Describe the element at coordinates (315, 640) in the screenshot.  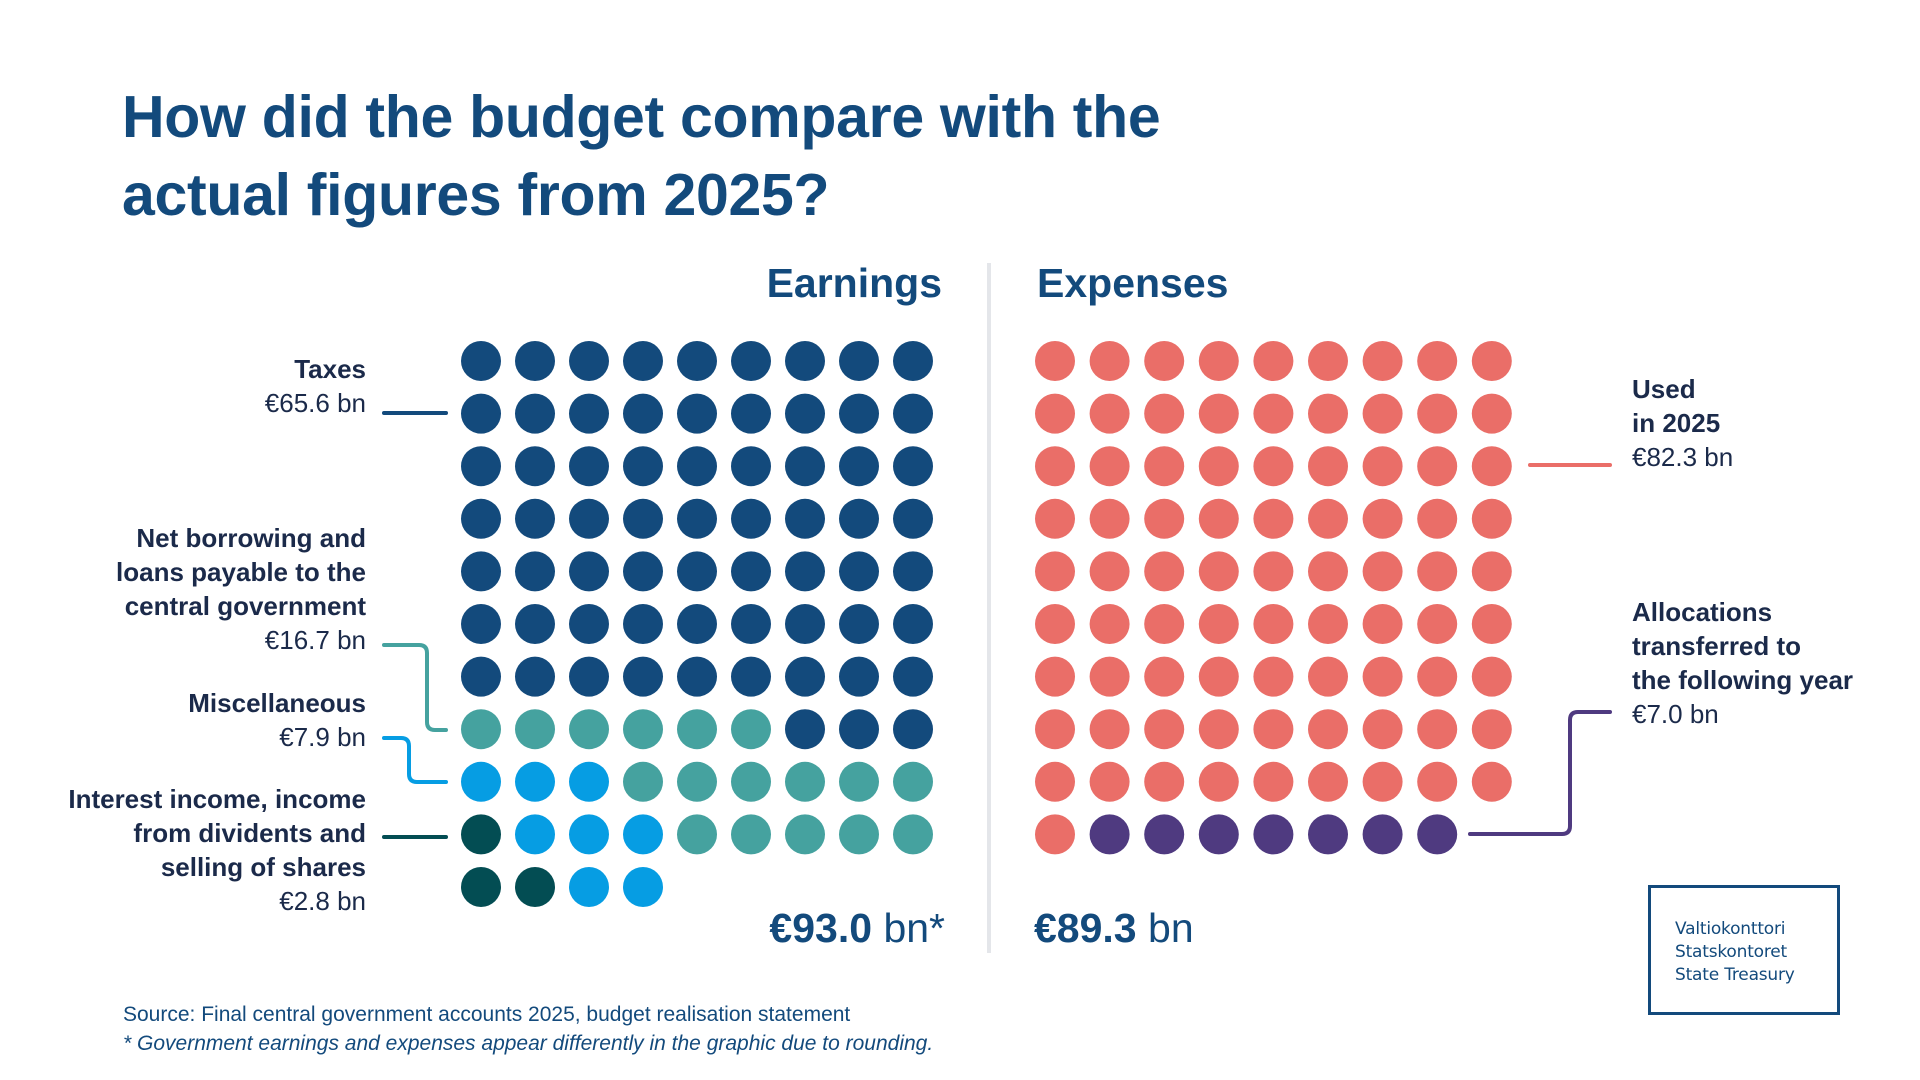
I see `label-net-borrowing-value: €16.7 bn` at that location.